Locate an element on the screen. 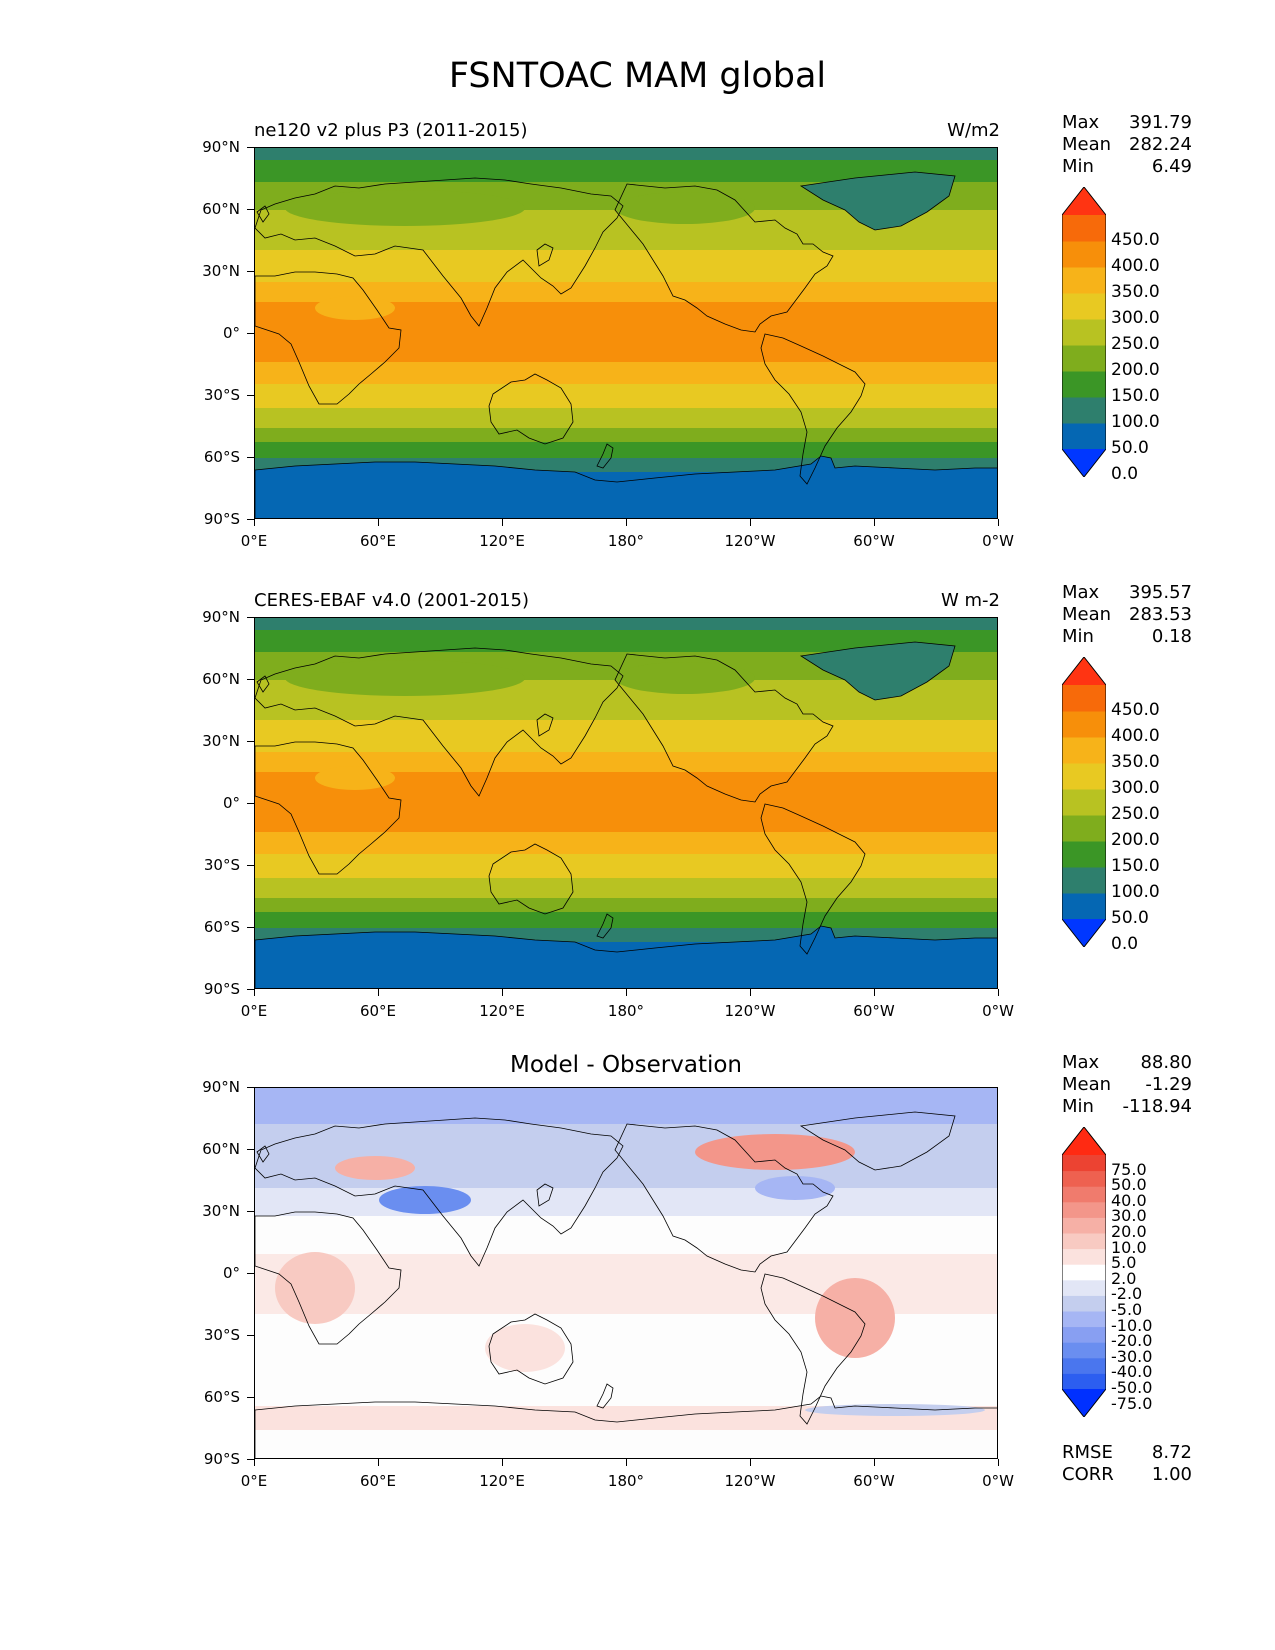  map-model is located at coordinates (626, 333).